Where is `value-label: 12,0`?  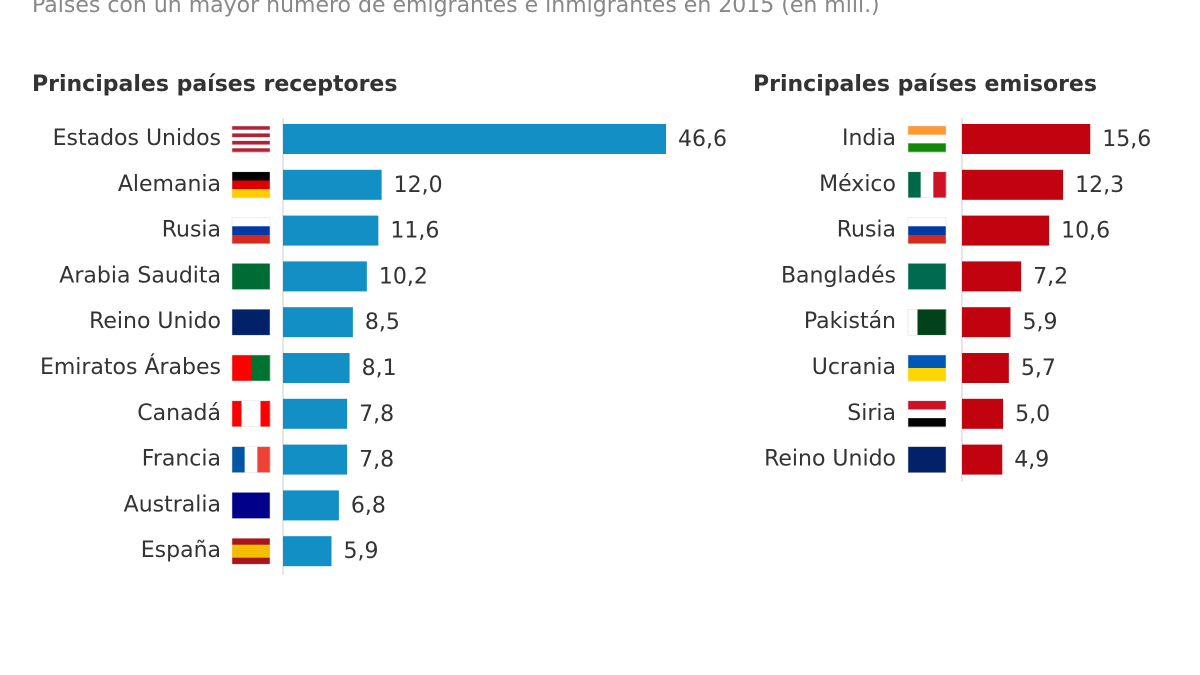
value-label: 12,0 is located at coordinates (418, 185).